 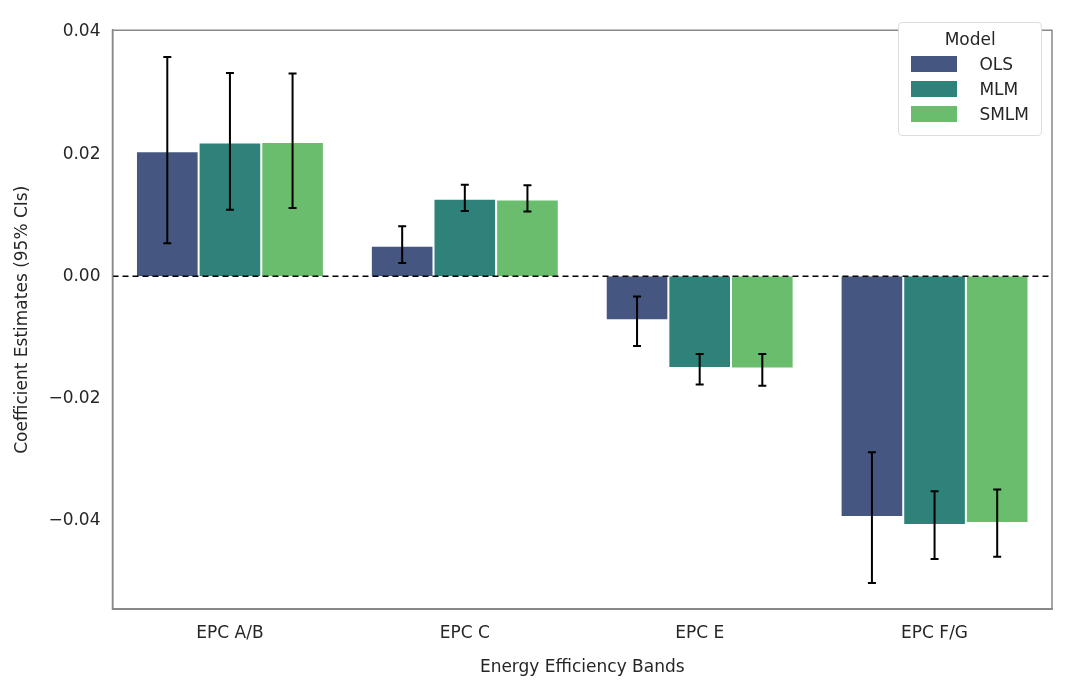 I want to click on legend-label: MLM, so click(x=999, y=89).